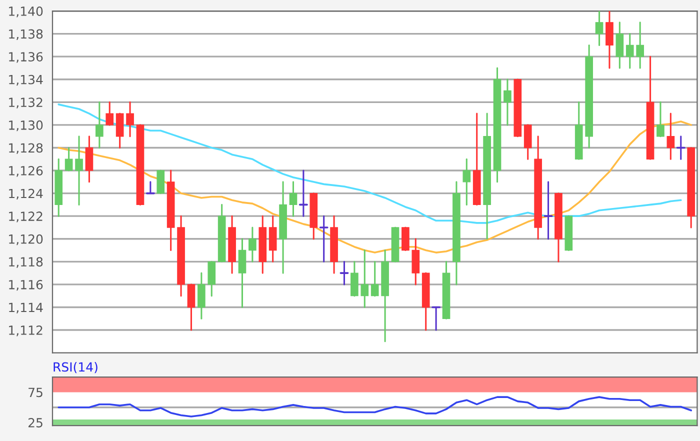 Image resolution: width=700 pixels, height=441 pixels. Describe the element at coordinates (35, 423) in the screenshot. I see `y-tick-label: 25` at that location.